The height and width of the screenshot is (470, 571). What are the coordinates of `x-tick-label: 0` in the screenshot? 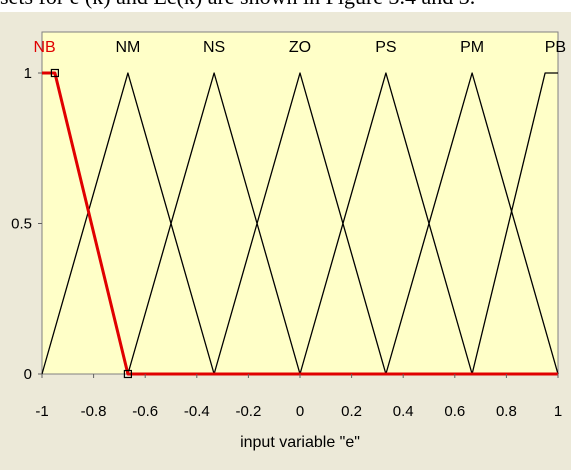 It's located at (300, 411).